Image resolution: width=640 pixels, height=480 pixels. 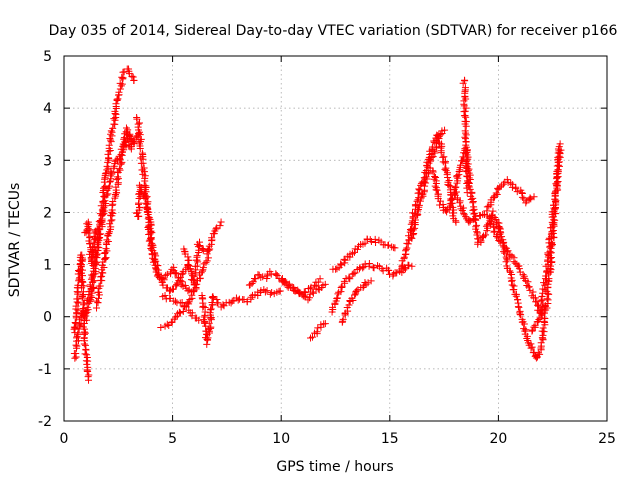 What do you see at coordinates (64, 439) in the screenshot?
I see `x-tick-label: 0` at bounding box center [64, 439].